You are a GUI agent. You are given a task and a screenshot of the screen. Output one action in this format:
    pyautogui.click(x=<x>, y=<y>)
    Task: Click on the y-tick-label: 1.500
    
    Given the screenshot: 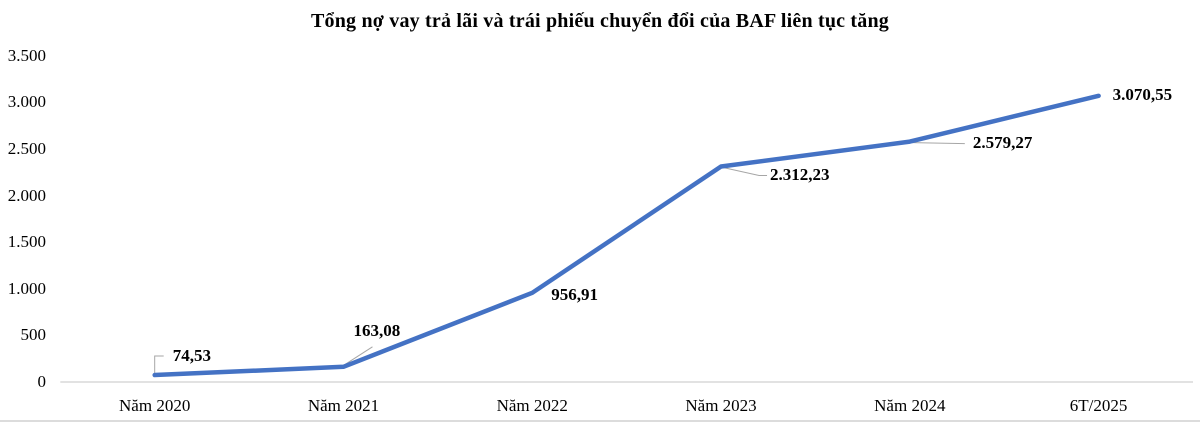 What is the action you would take?
    pyautogui.click(x=26, y=242)
    